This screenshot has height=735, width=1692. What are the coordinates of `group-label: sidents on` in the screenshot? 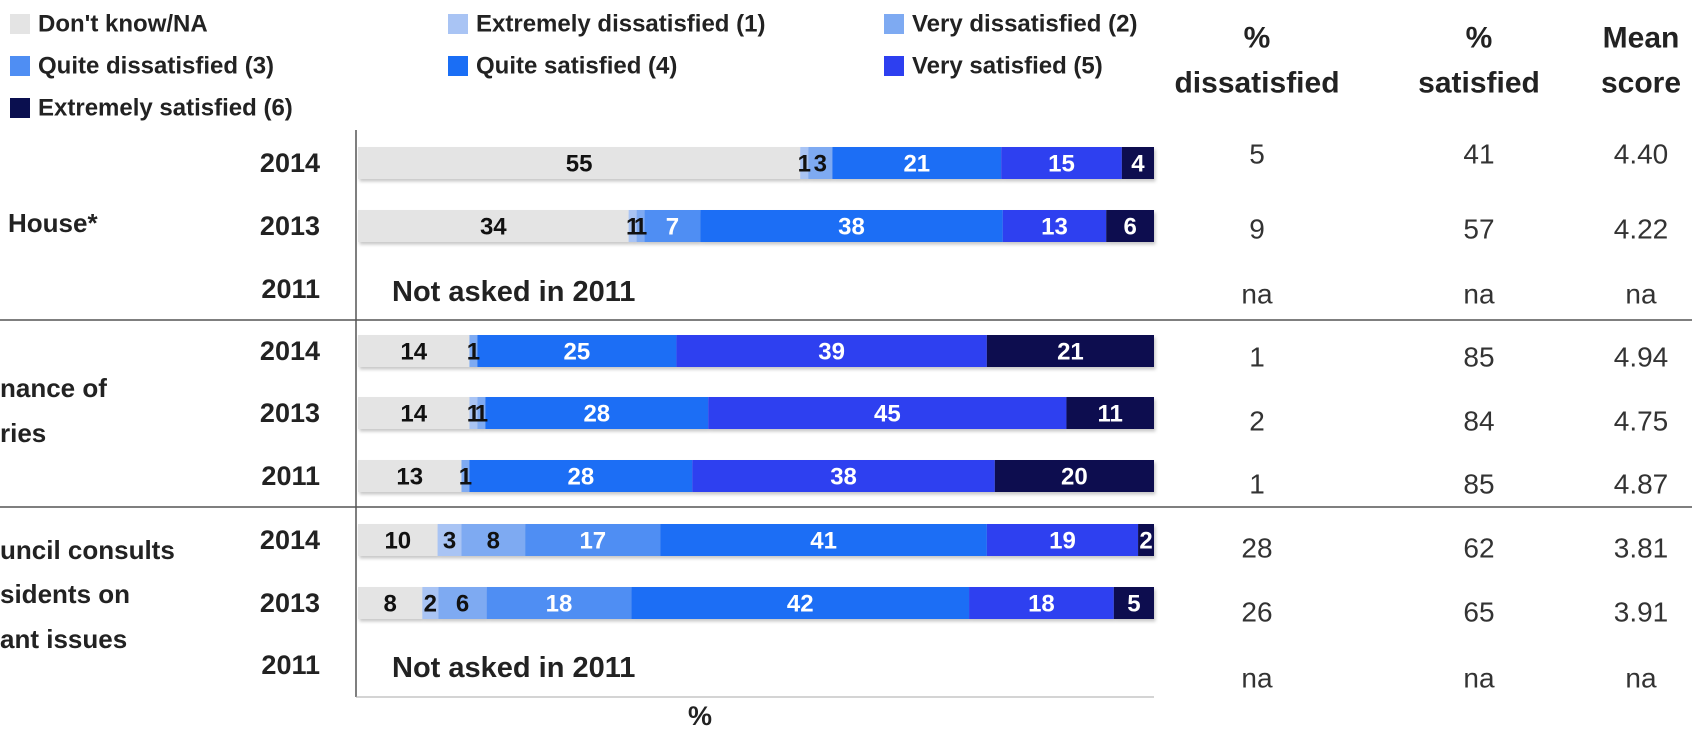 It's located at (65, 594).